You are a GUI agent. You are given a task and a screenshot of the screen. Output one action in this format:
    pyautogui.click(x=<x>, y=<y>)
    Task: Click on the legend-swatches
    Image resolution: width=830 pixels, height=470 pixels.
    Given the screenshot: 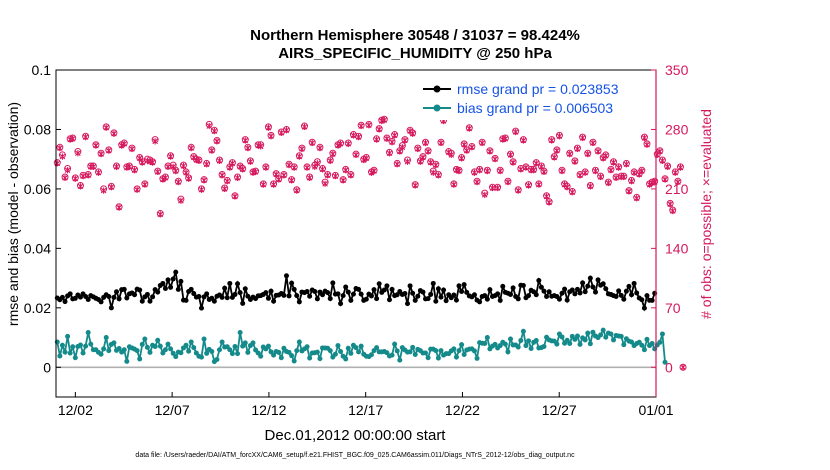 What is the action you would take?
    pyautogui.click(x=437, y=98)
    